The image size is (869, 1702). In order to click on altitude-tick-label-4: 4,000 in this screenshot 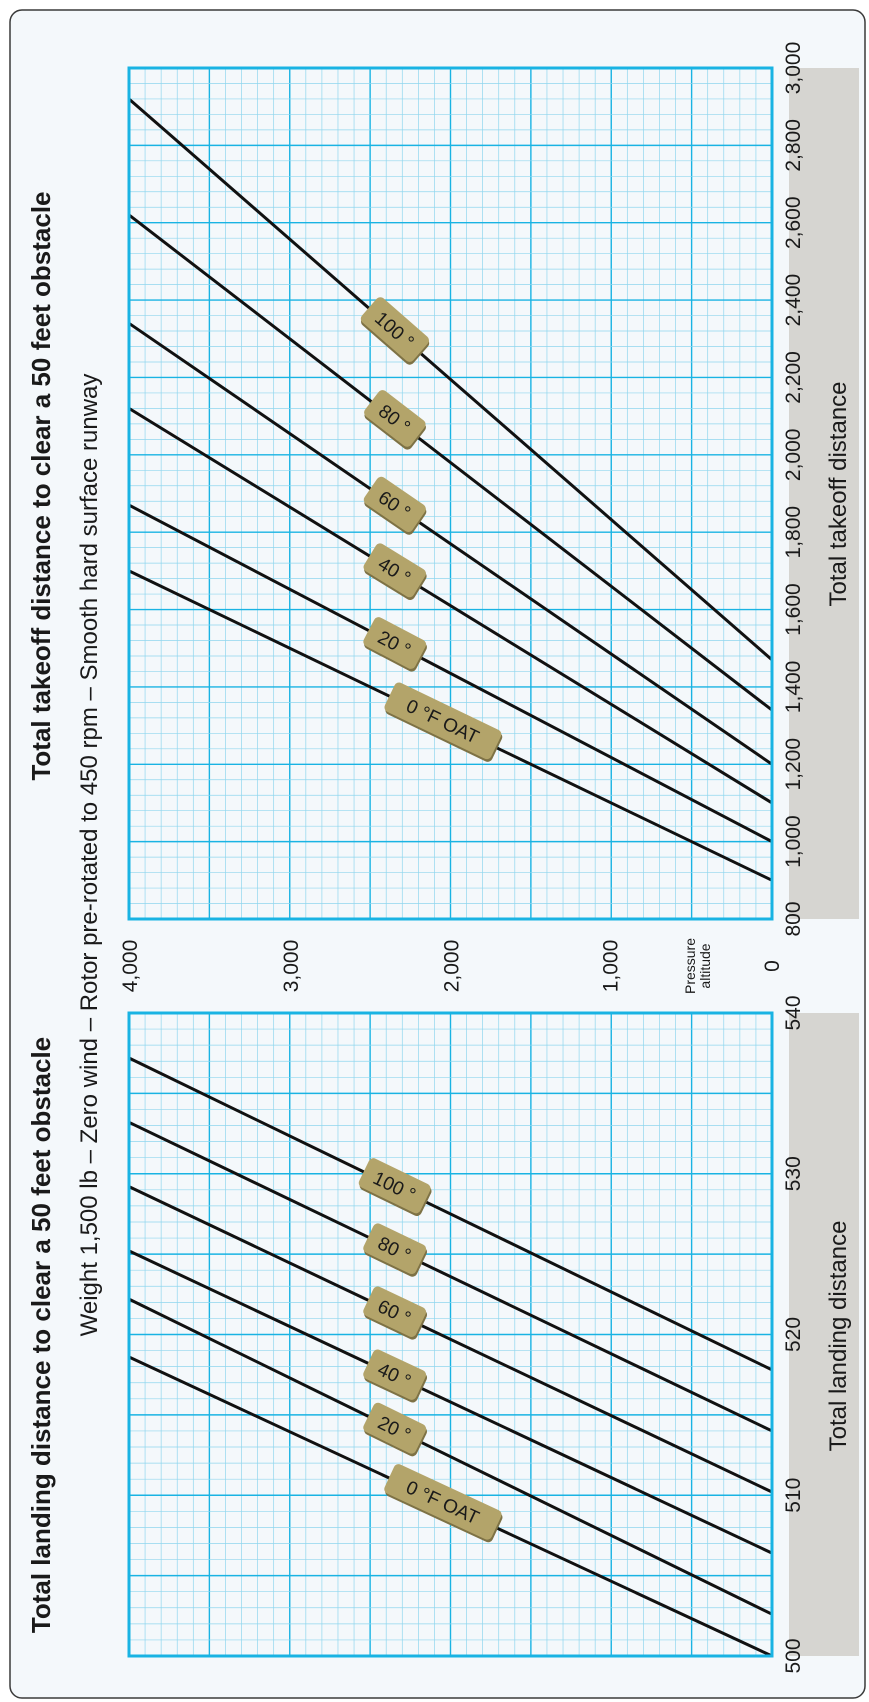, I will do `click(130, 966)`.